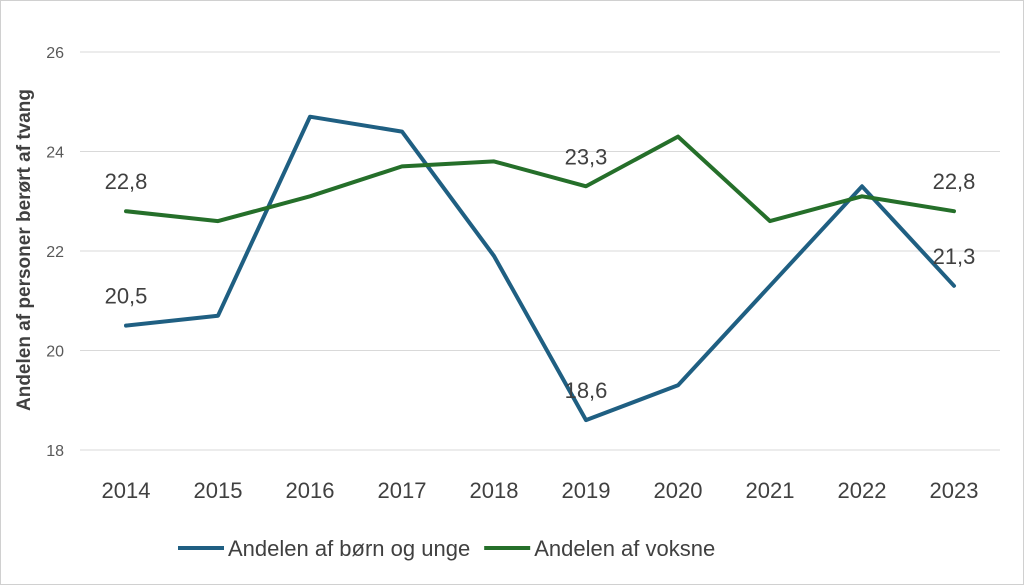  What do you see at coordinates (678, 490) in the screenshot?
I see `x-tick-2020: 2020` at bounding box center [678, 490].